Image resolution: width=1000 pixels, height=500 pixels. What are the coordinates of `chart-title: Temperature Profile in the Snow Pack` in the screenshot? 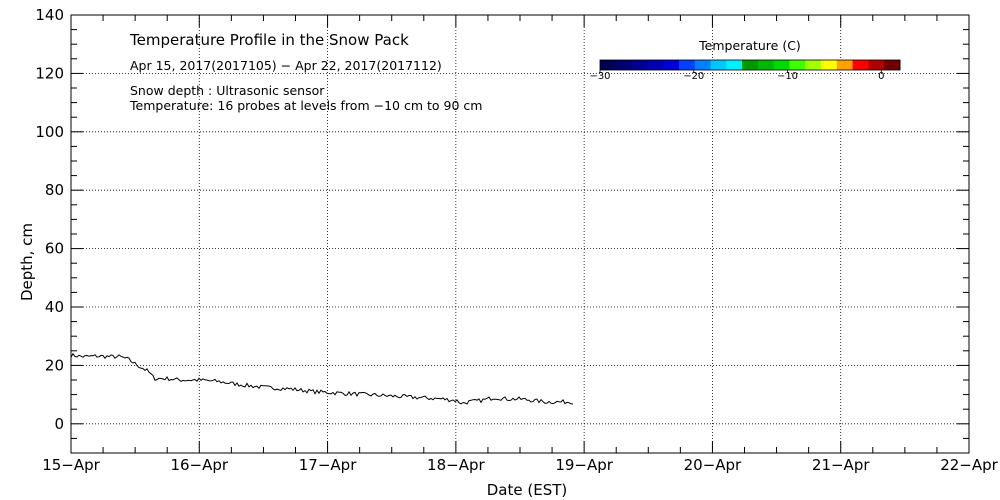 It's located at (269, 40).